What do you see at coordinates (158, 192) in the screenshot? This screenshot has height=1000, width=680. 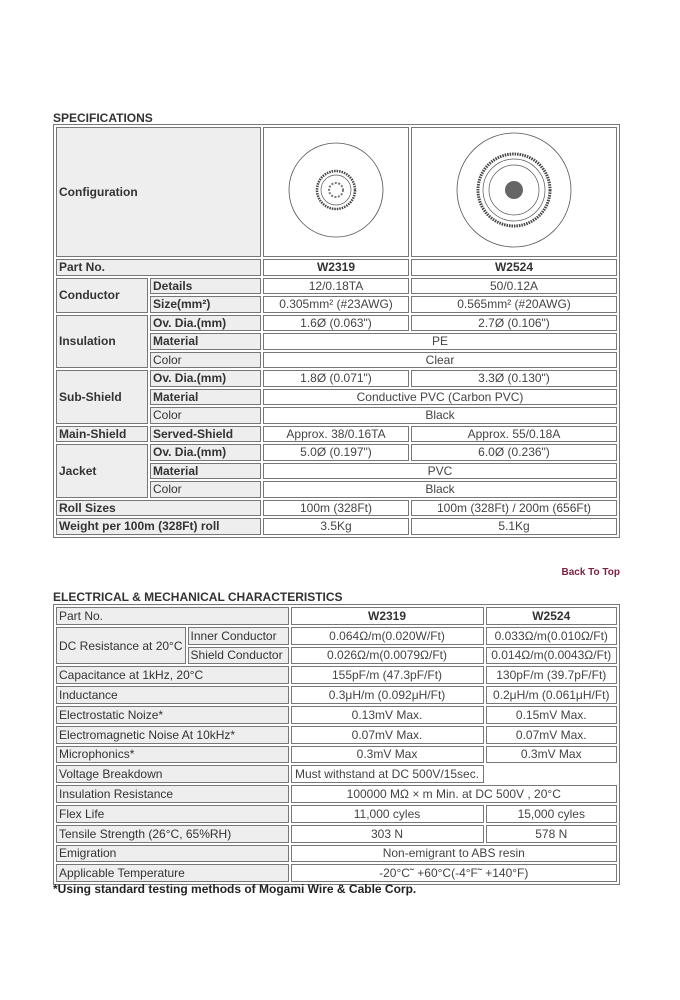 I see `configuration-label: Configuration` at bounding box center [158, 192].